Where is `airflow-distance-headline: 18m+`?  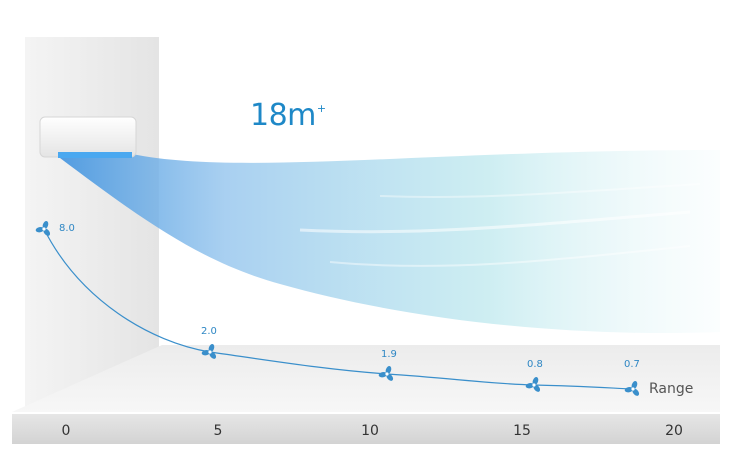 airflow-distance-headline: 18m+ is located at coordinates (288, 115).